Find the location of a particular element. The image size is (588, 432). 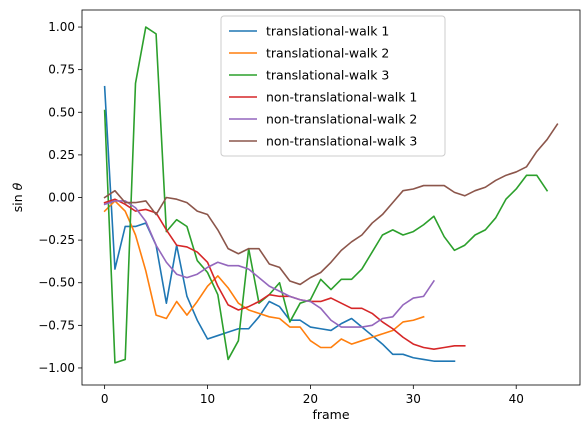

x-tick-label: 40 is located at coordinates (516, 399).